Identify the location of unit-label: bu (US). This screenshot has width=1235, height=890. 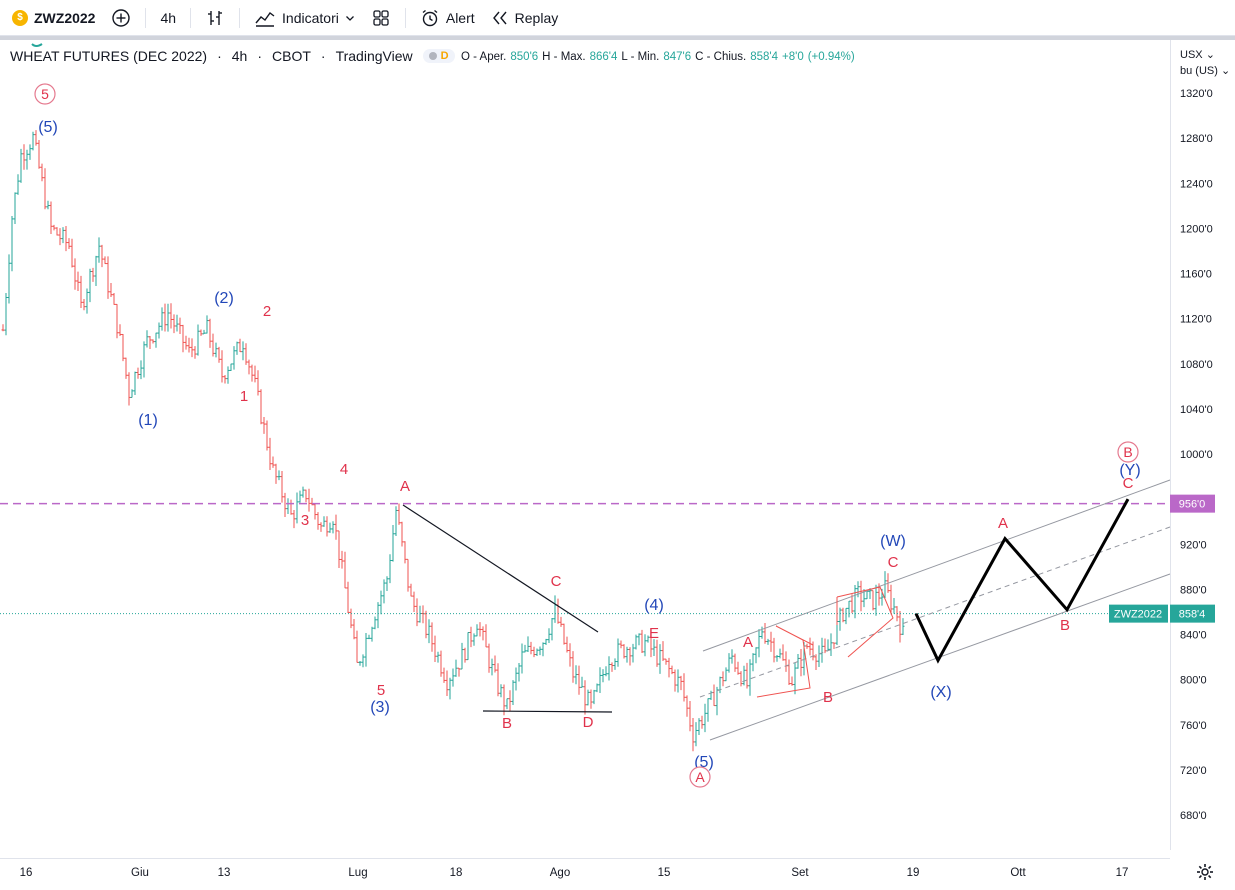
(1199, 71).